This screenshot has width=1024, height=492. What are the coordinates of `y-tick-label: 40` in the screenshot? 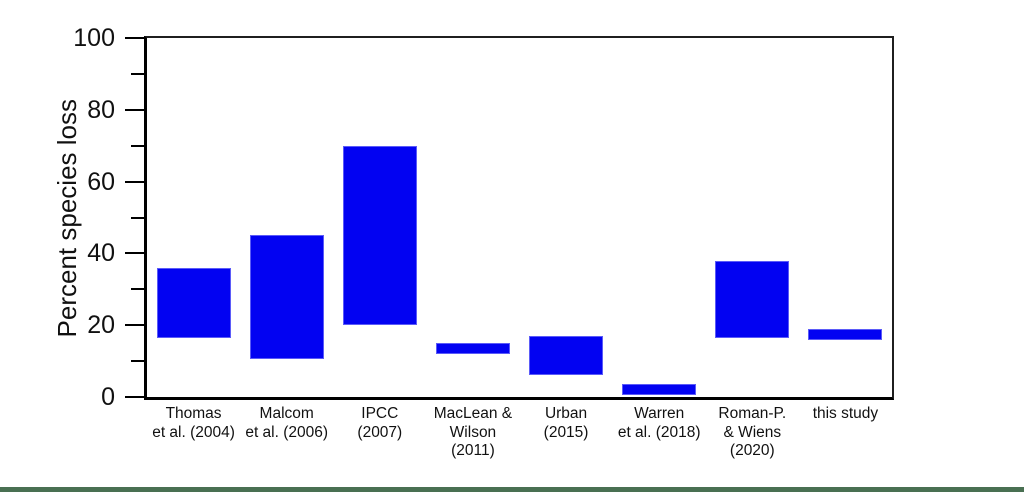 It's located at (101, 253).